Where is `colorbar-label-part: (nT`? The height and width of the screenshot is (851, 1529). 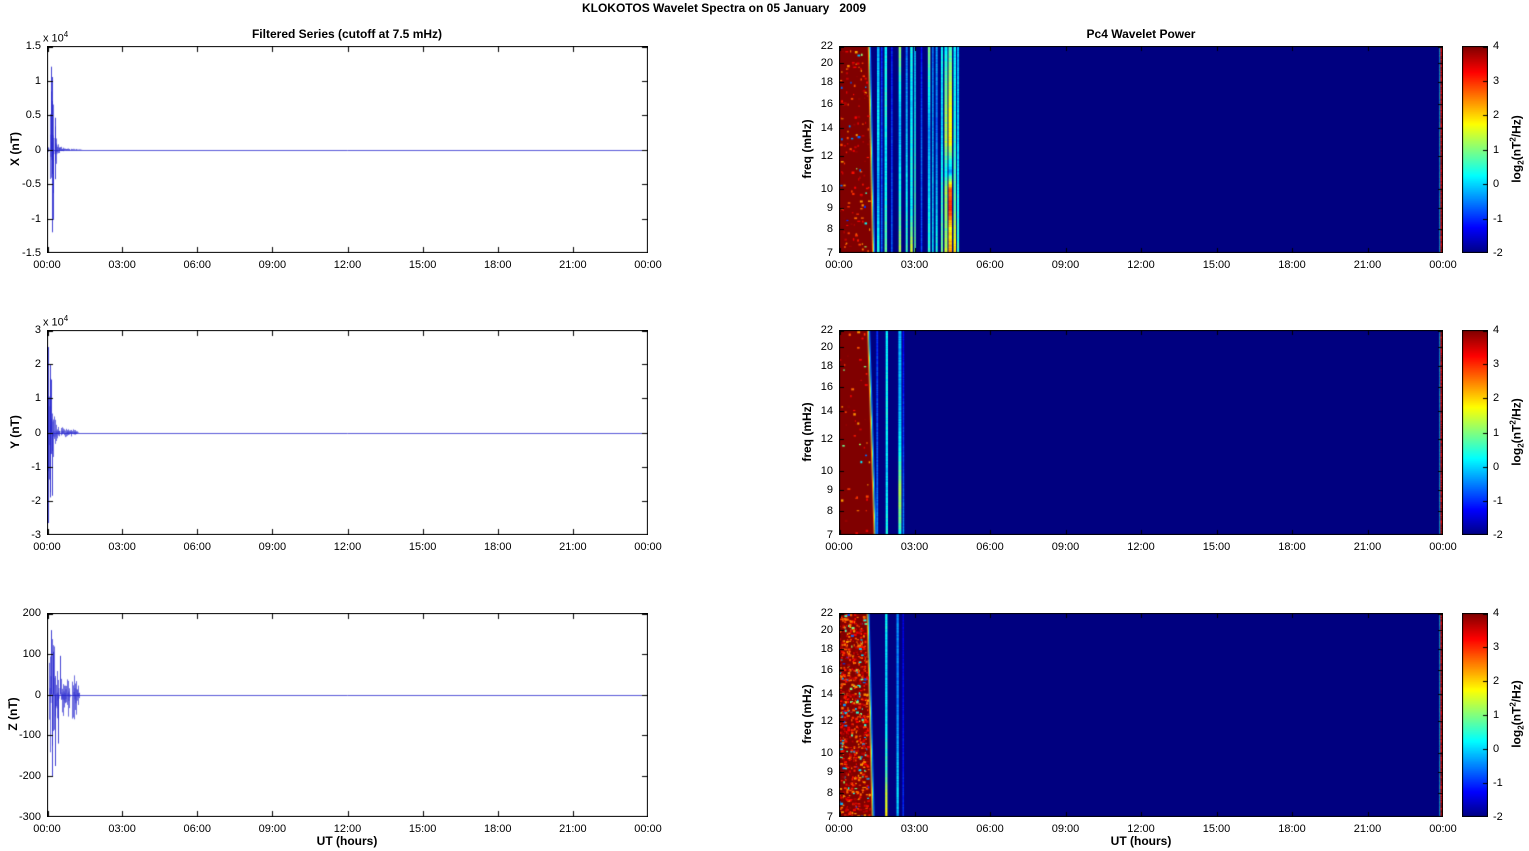
colorbar-label-part: (nT is located at coordinates (1516, 151).